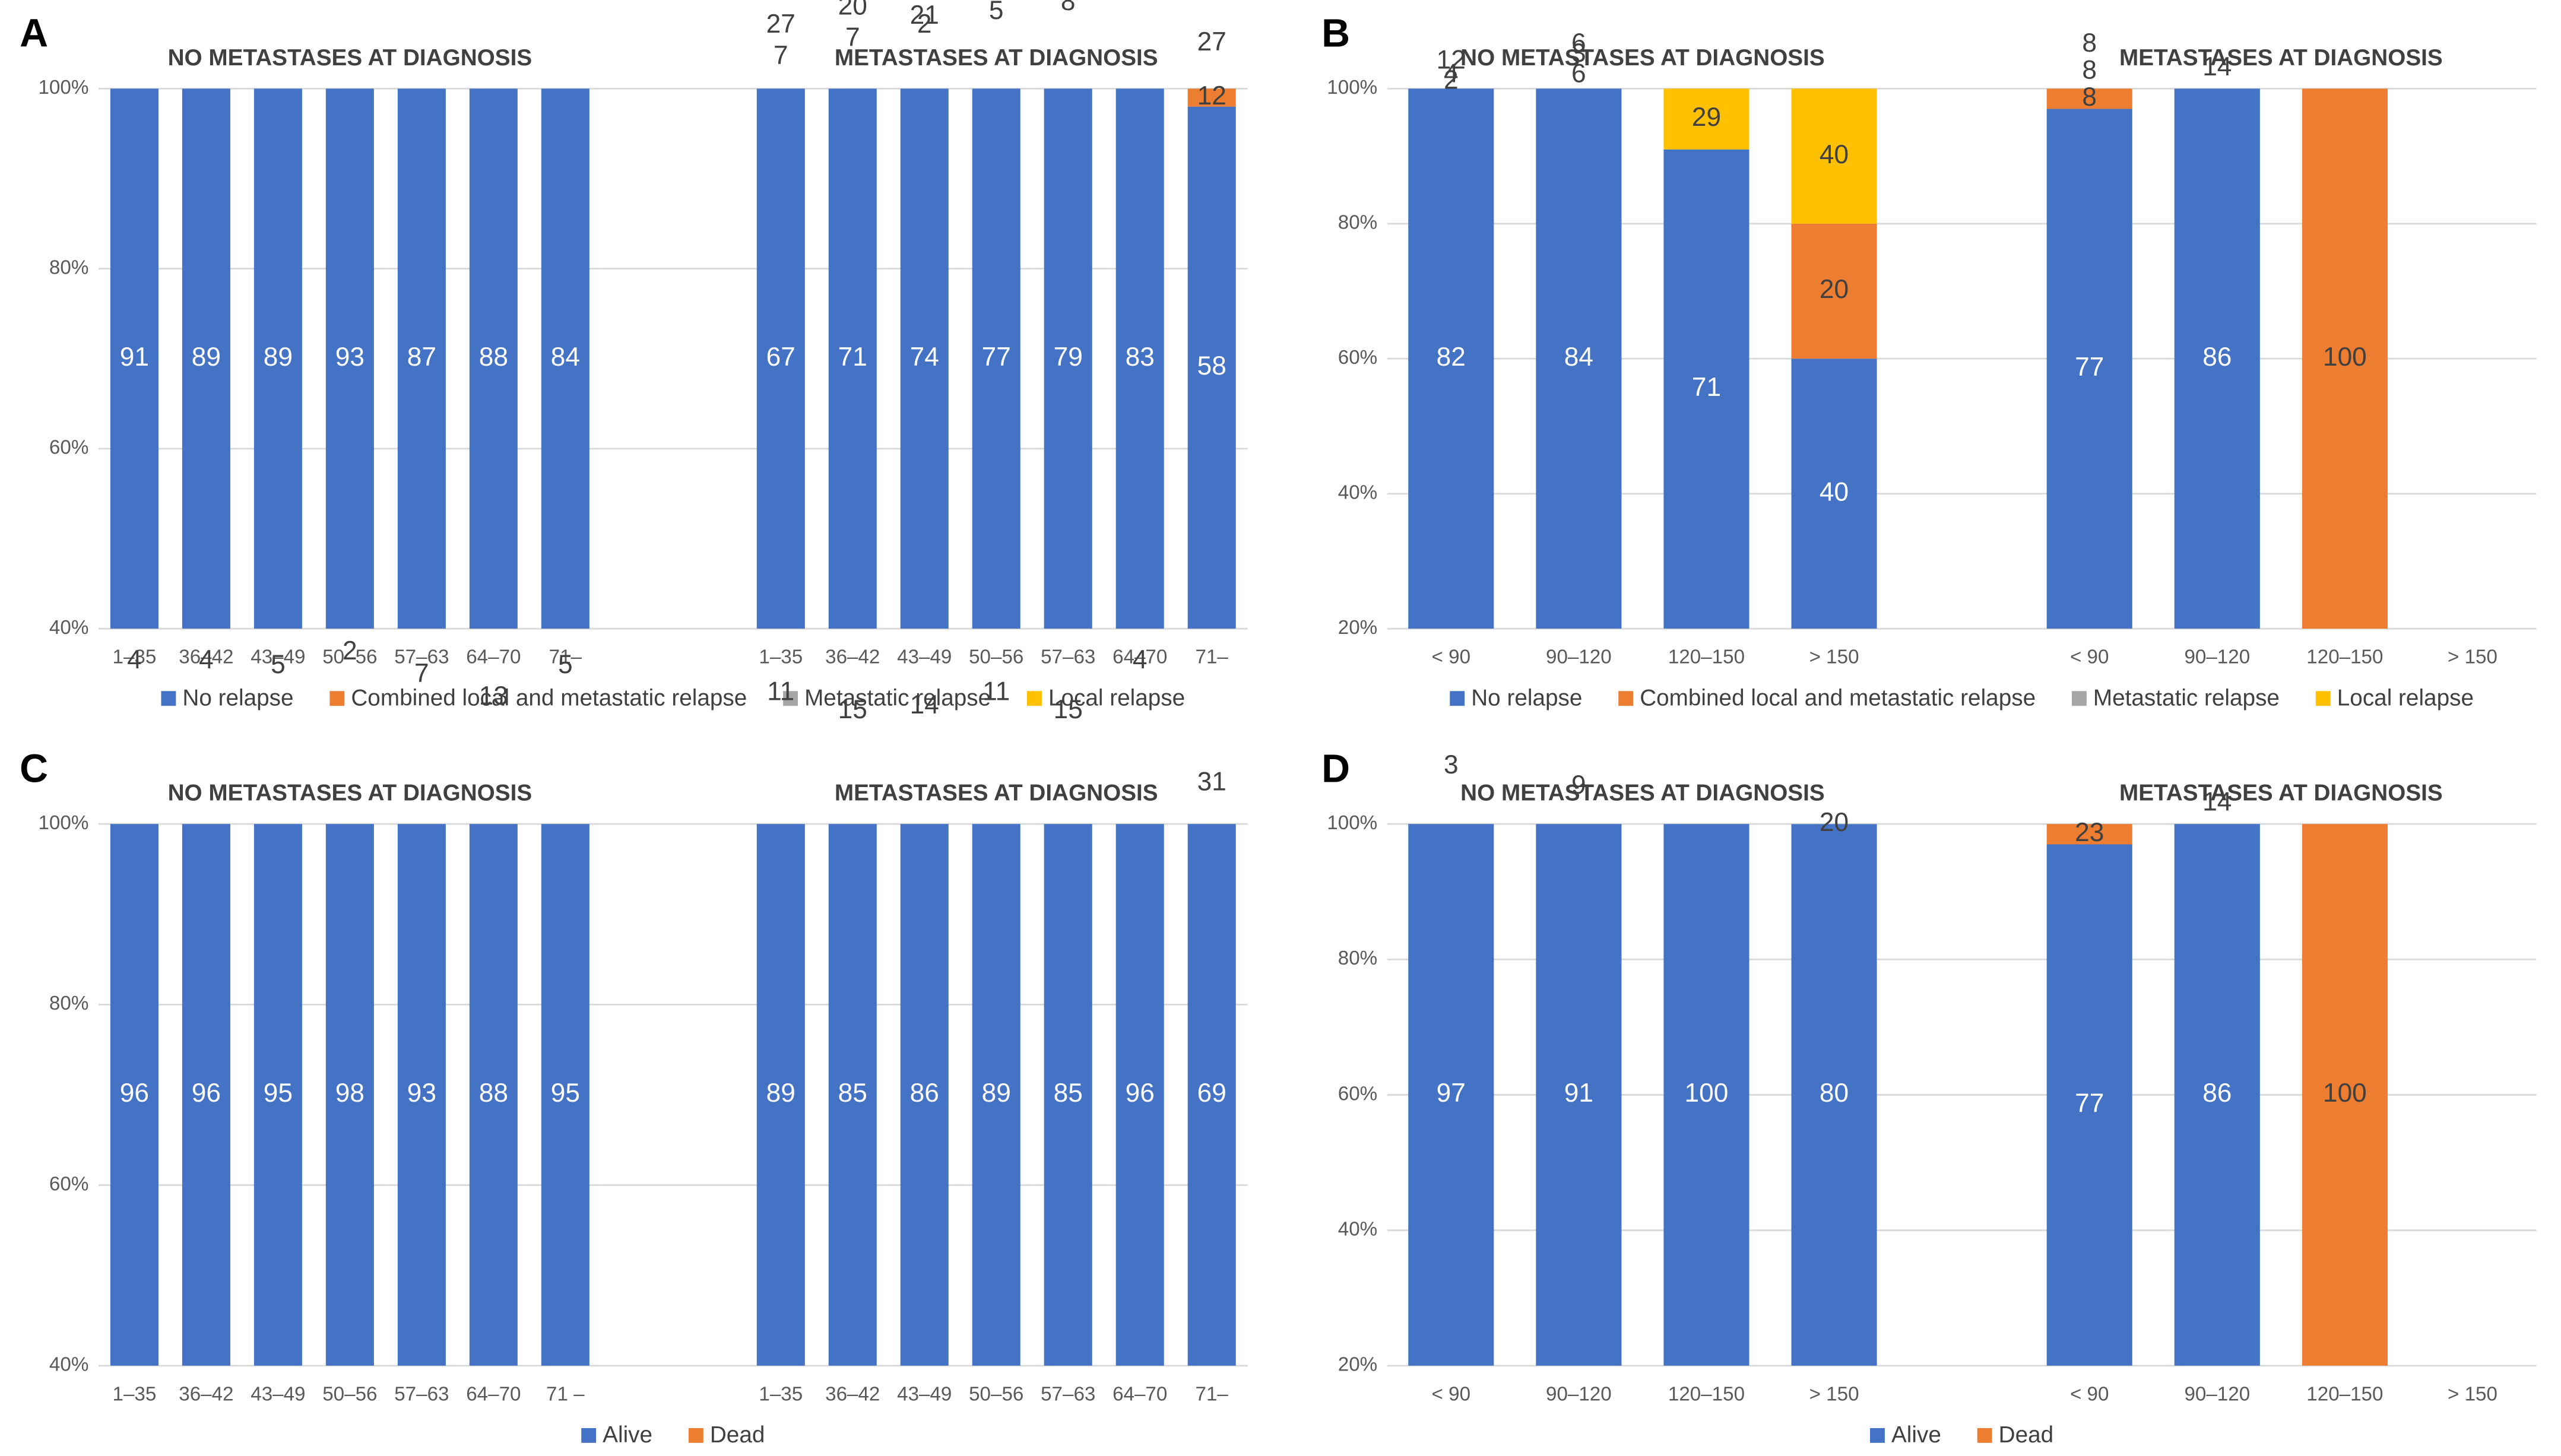 The height and width of the screenshot is (1456, 2561). Describe the element at coordinates (350, 357) in the screenshot. I see `value-label: 93` at that location.